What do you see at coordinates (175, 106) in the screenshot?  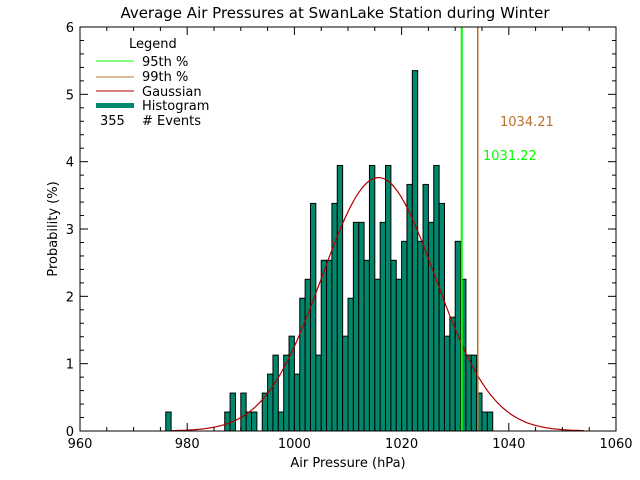 I see `legend-label-histogram: Histogram` at bounding box center [175, 106].